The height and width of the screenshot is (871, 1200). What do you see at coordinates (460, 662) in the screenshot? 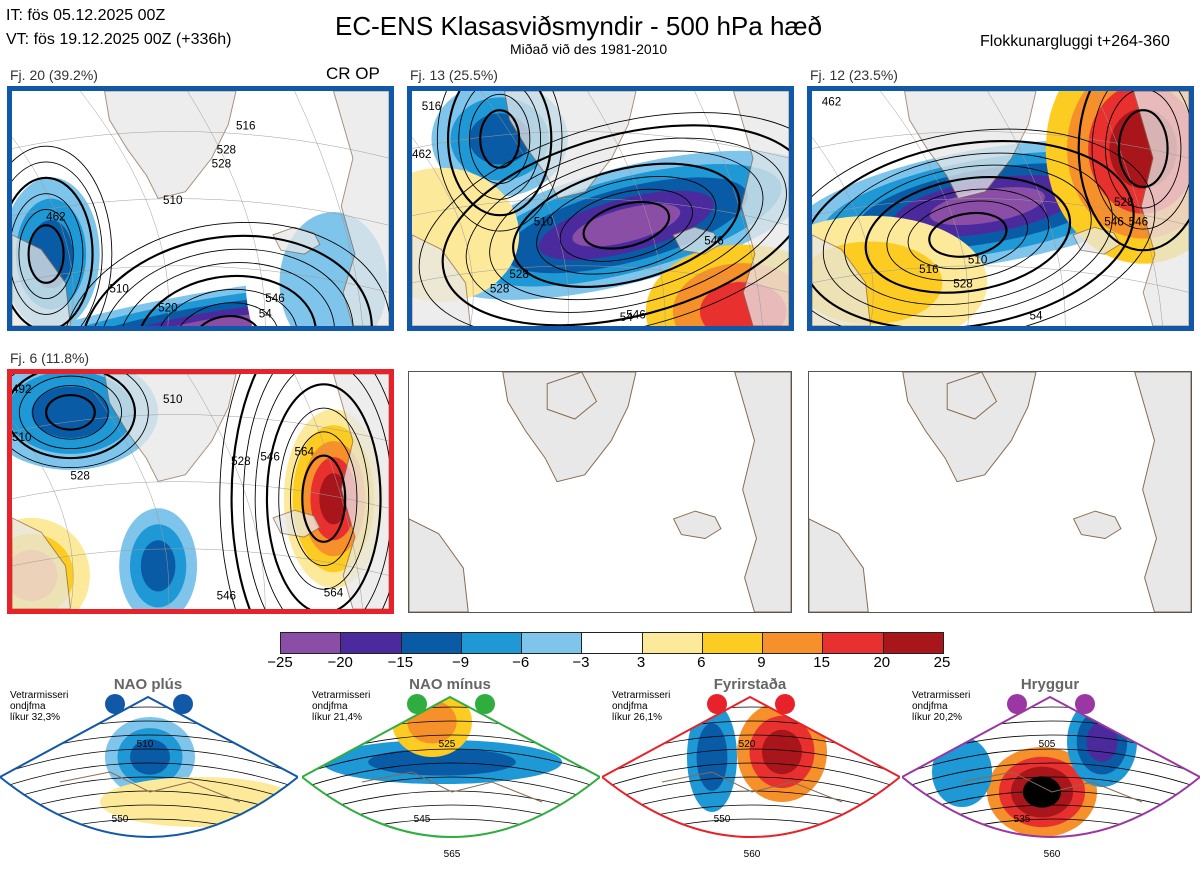
I see `colorbar-tick-label: −9` at bounding box center [460, 662].